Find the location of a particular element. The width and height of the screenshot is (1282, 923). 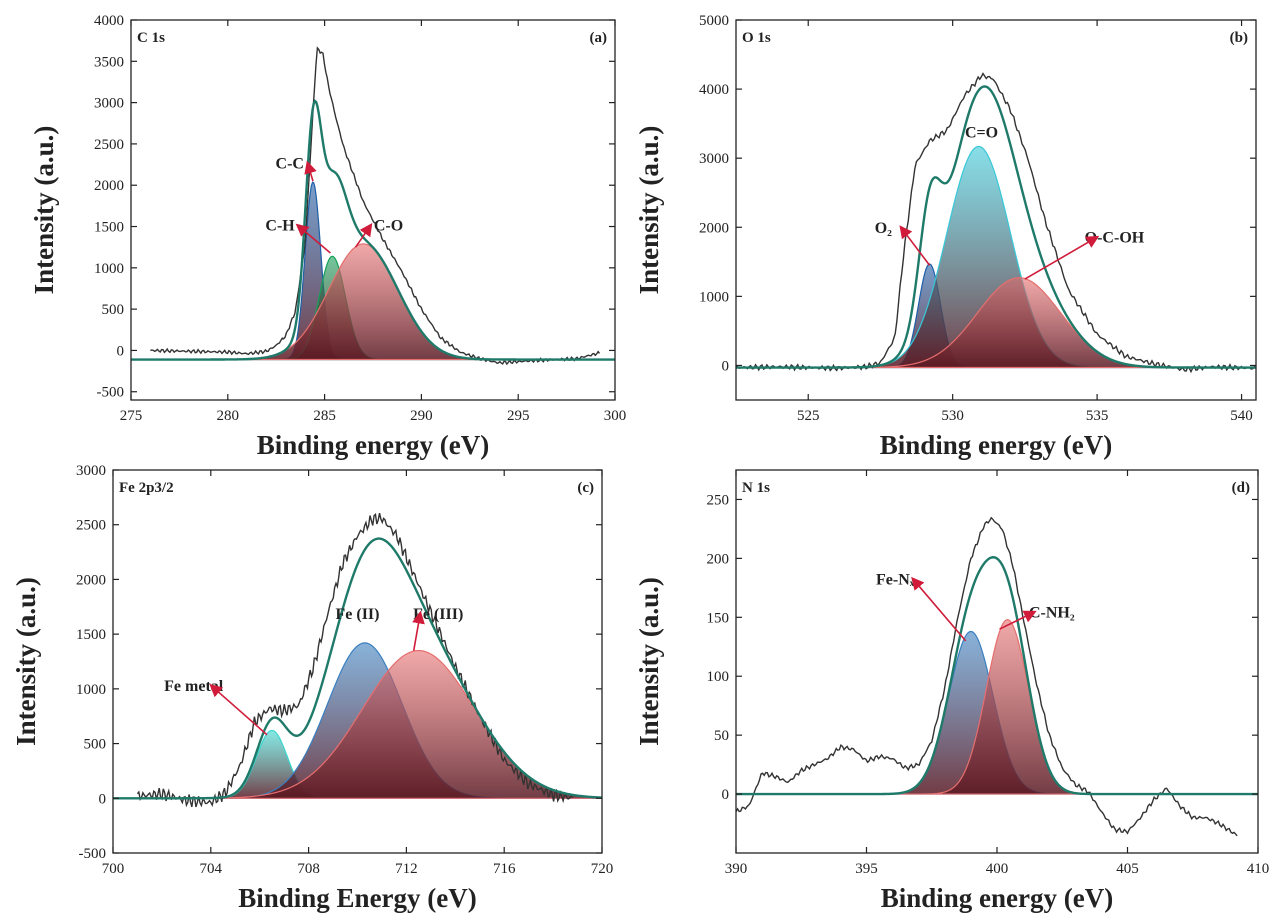

y-tick-label: 150 is located at coordinates (718, 618).